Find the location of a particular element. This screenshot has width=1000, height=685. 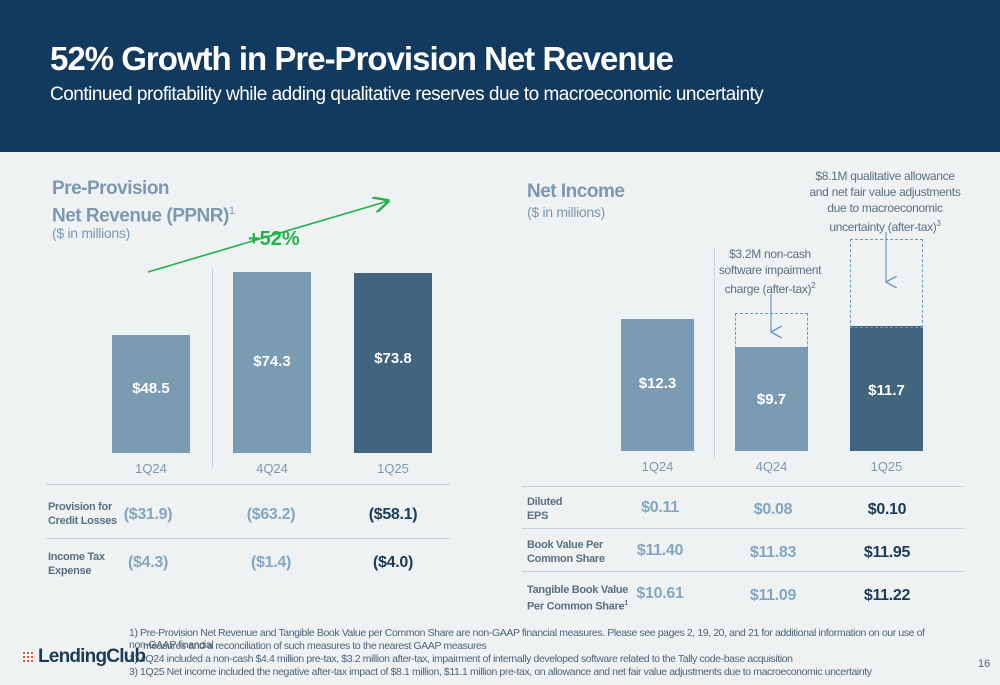

net-income-bar-1q25 is located at coordinates (886, 388).